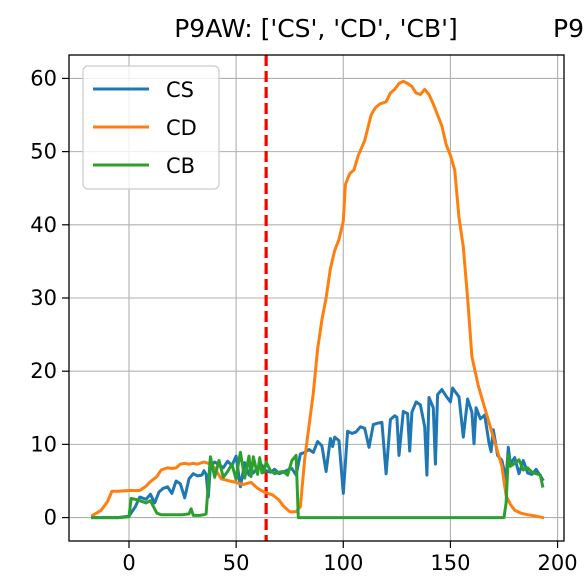  I want to click on y-tick-label: 10, so click(43, 444).